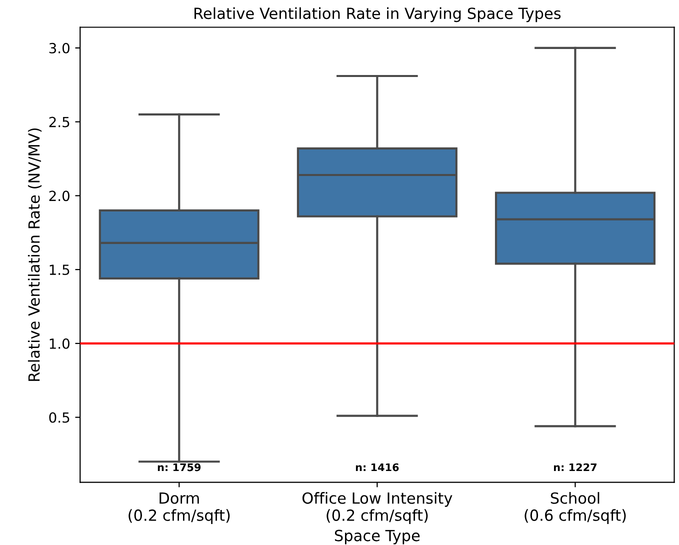 This screenshot has height=545, width=679. I want to click on y-tick-label: 2.0, so click(59, 196).